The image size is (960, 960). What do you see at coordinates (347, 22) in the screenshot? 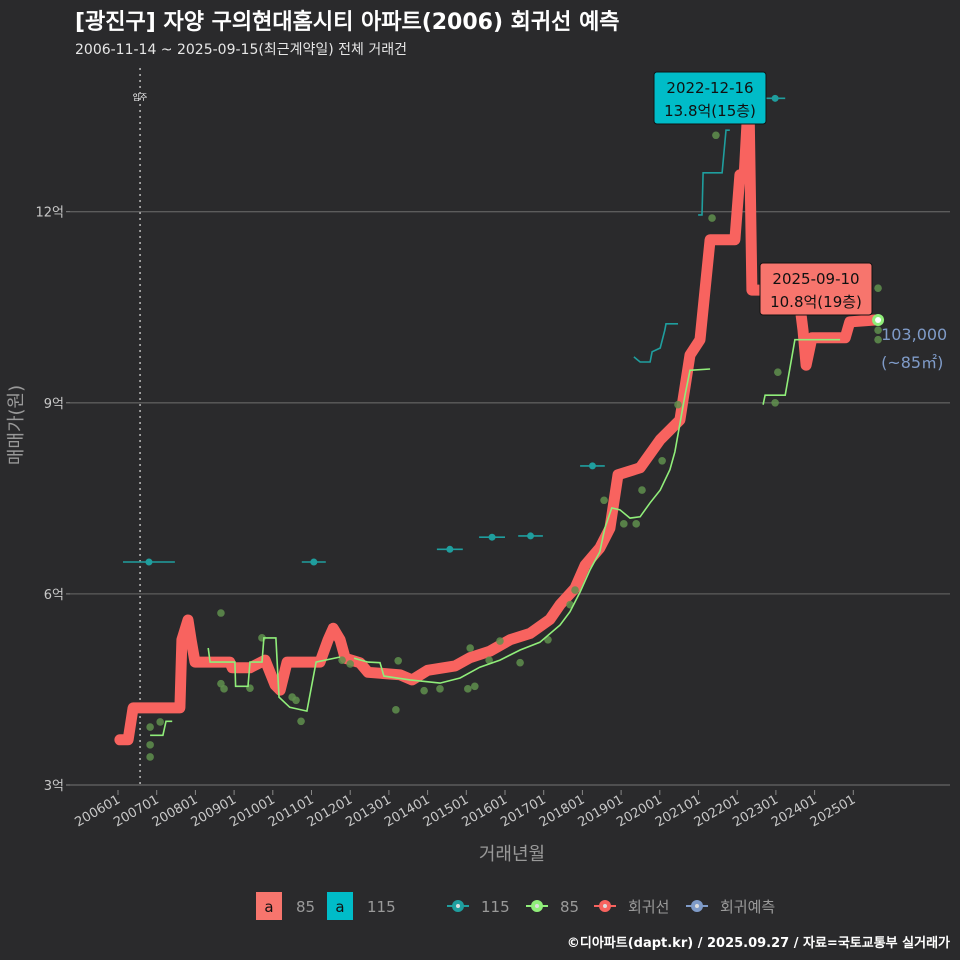
I see `chart-title: [광진구] 자양 구의현대홈시티 아파트(2006) 회귀선 예측` at bounding box center [347, 22].